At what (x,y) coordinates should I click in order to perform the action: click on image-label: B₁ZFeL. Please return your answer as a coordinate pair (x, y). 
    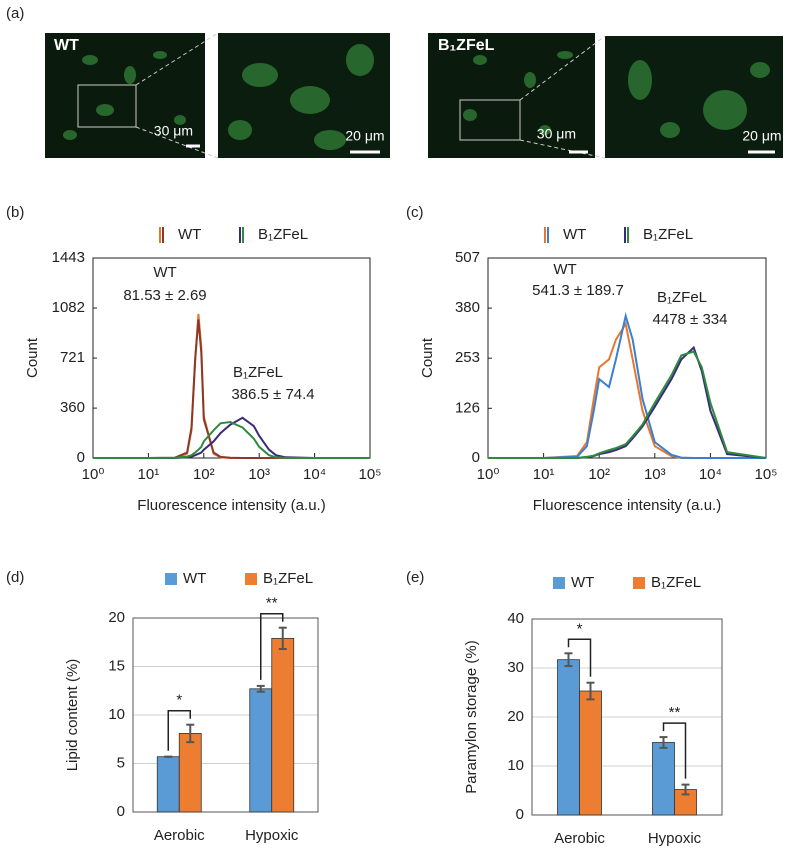
    Looking at the image, I should click on (466, 45).